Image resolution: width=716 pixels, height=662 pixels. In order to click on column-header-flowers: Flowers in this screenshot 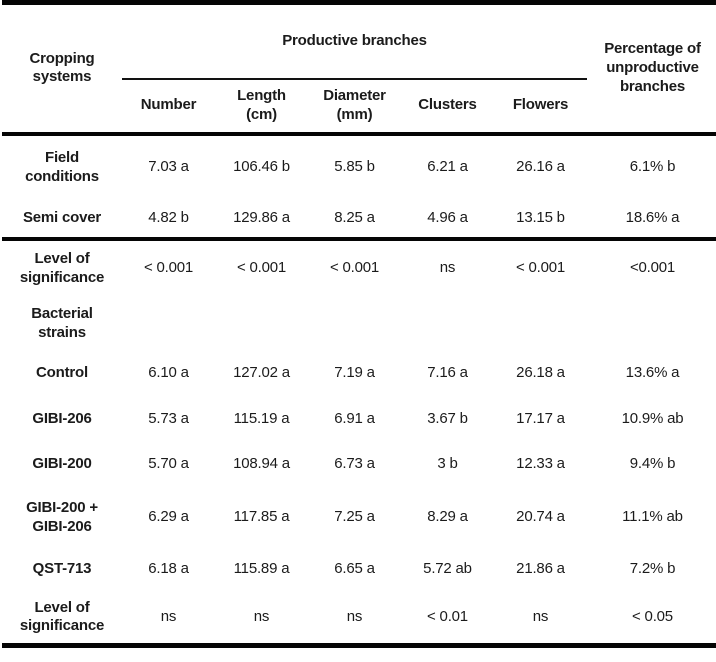, I will do `click(540, 107)`.